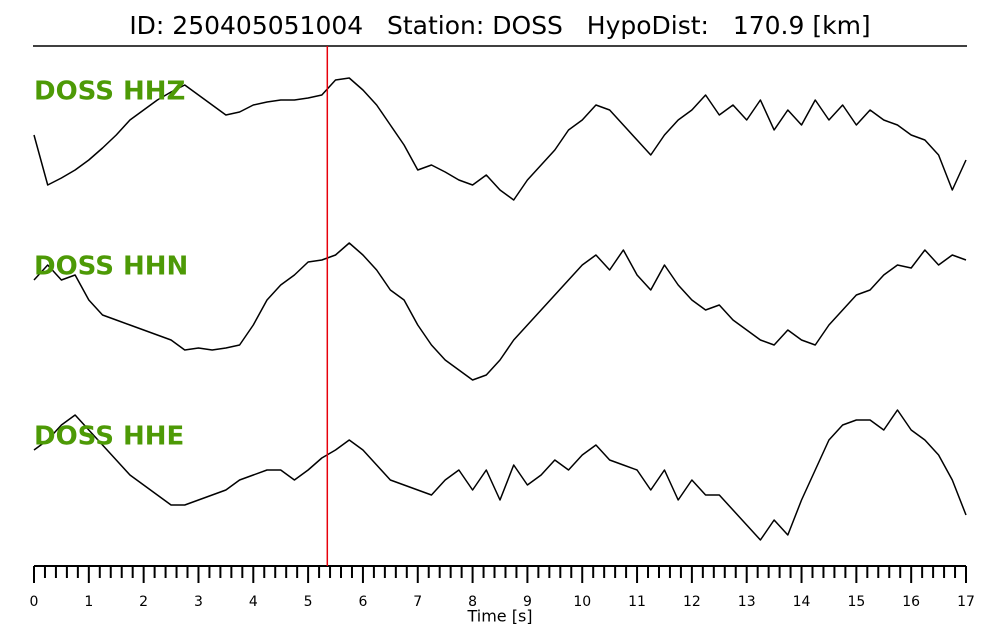 This screenshot has height=640, width=1000. Describe the element at coordinates (747, 602) in the screenshot. I see `x-tick-label: 13` at that location.